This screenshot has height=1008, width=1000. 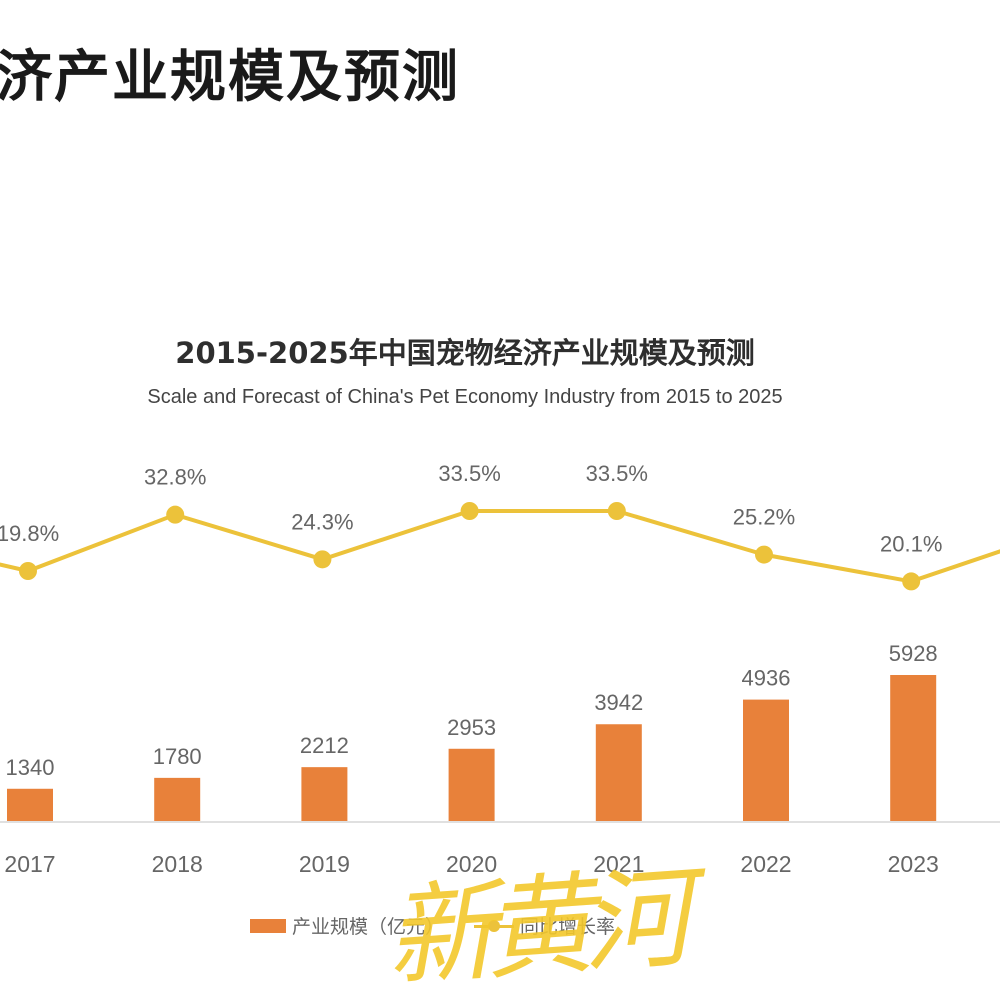 What do you see at coordinates (29, 533) in the screenshot?
I see `line-value-label: 19.8%` at bounding box center [29, 533].